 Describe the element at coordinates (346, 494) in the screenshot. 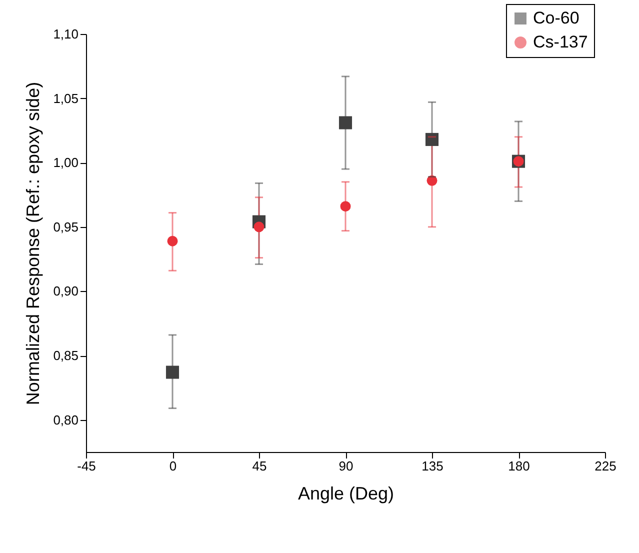

I see `x-axis-title: Angle (Deg)` at that location.